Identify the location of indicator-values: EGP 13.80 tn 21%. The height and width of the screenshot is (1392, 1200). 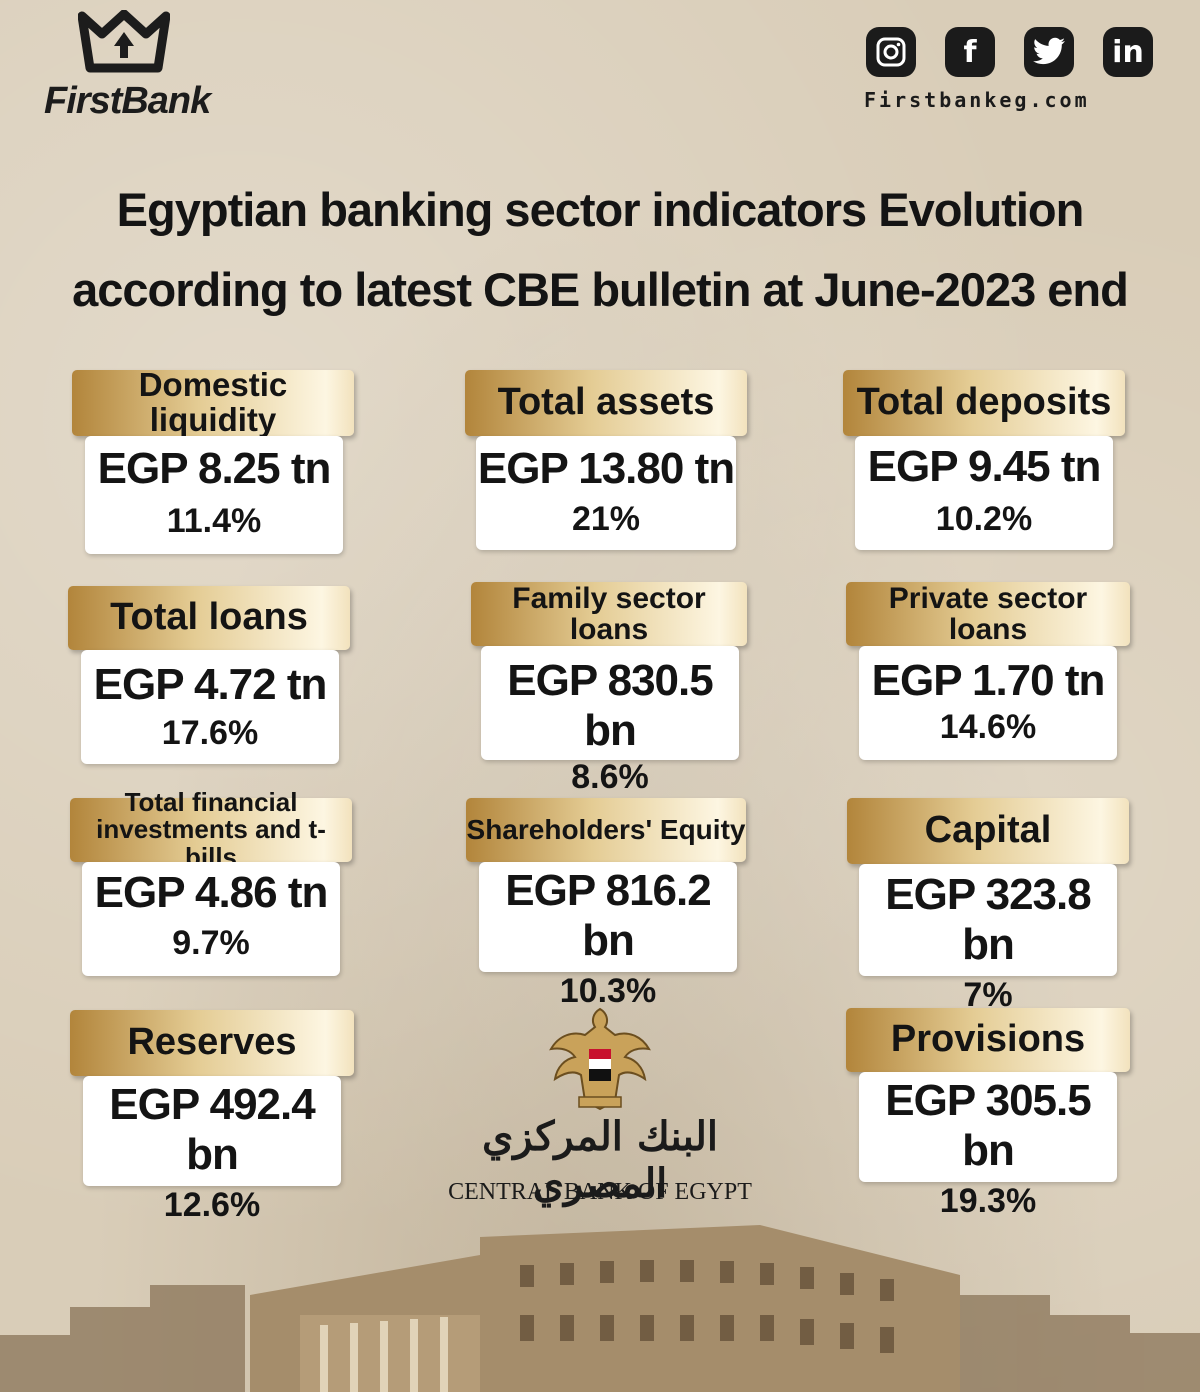
(606, 493).